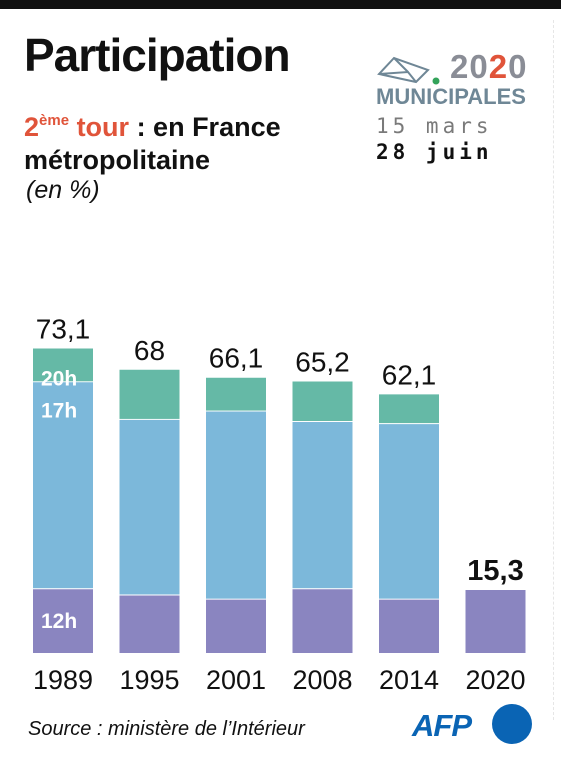  What do you see at coordinates (322, 361) in the screenshot?
I see `total-label-2008: 65,2` at bounding box center [322, 361].